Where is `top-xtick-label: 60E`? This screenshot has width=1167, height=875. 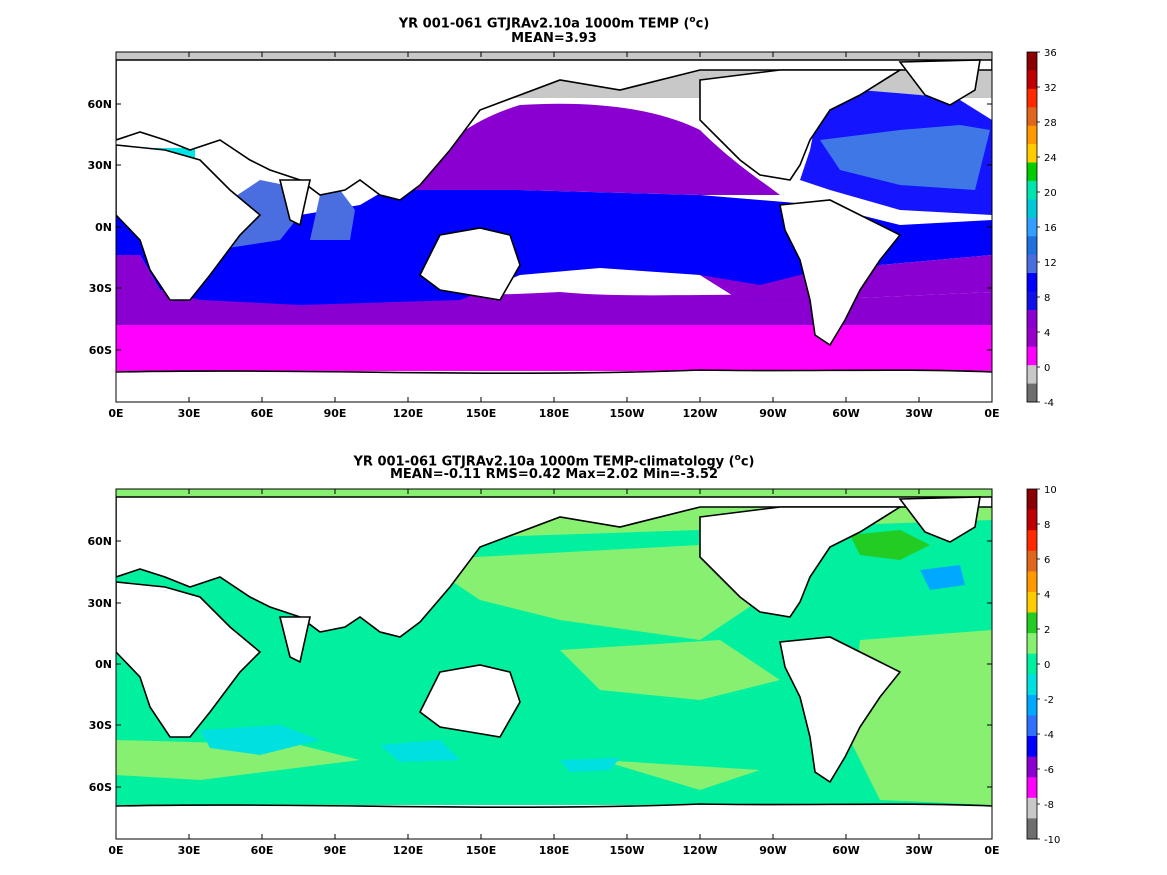 top-xtick-label: 60E is located at coordinates (262, 413).